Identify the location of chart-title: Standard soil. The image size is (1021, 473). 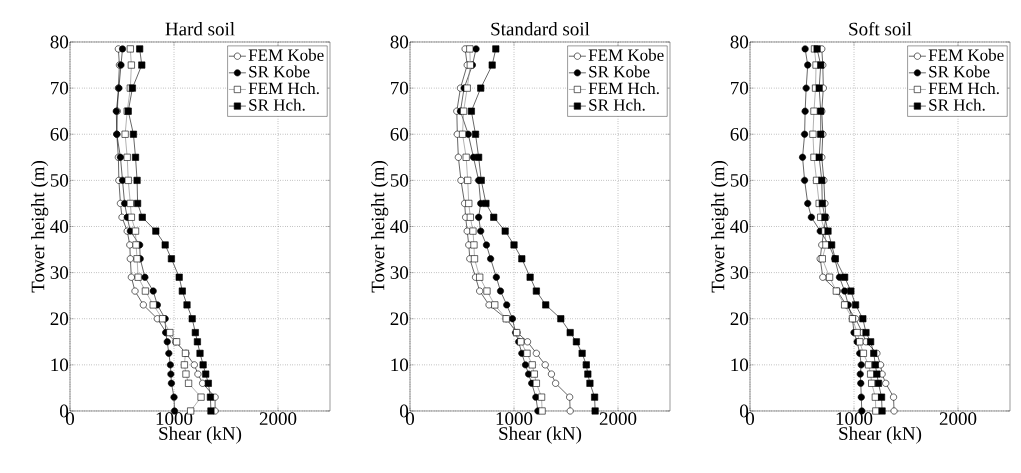
(540, 29).